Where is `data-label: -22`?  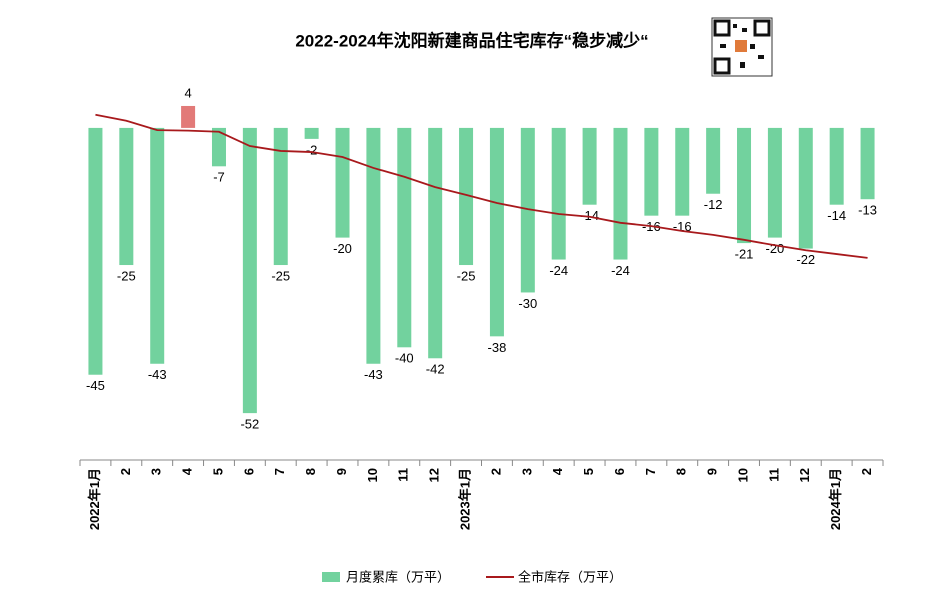
data-label: -22 is located at coordinates (805, 259).